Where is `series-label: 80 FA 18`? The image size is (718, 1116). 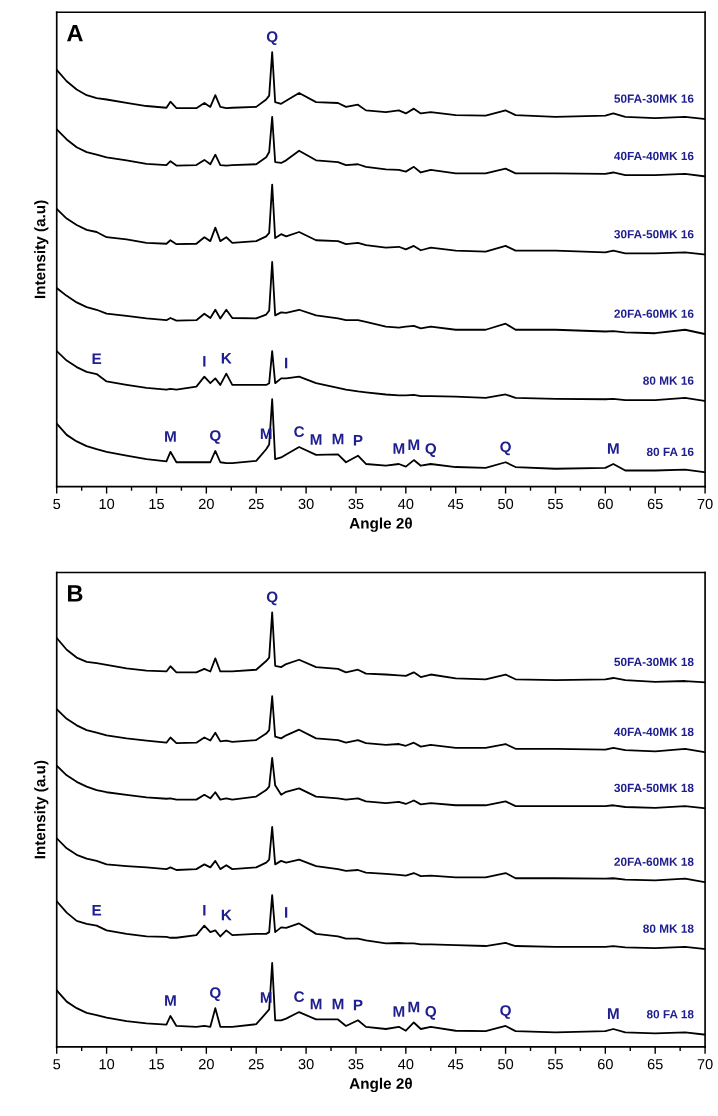 series-label: 80 FA 18 is located at coordinates (670, 1014).